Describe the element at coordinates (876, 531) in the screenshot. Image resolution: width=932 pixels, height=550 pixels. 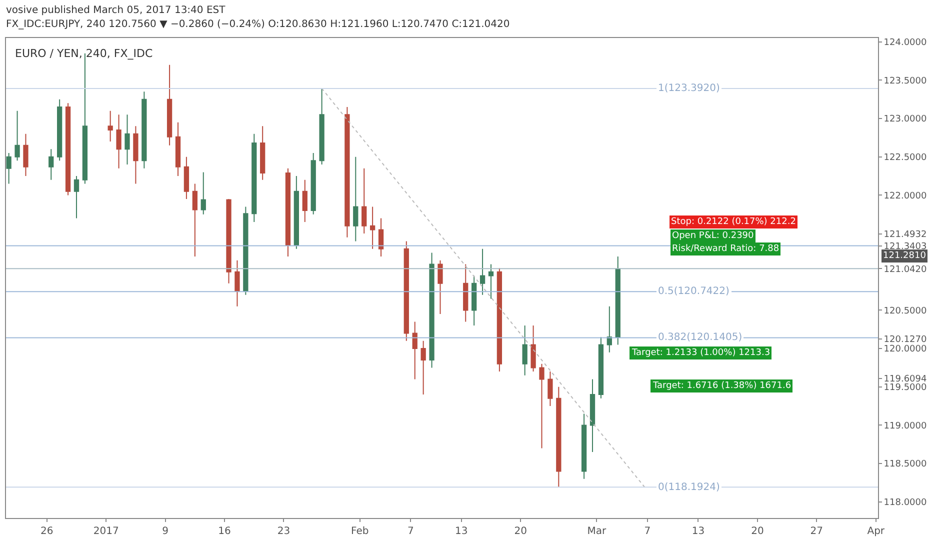
I see `x-tick-label: Apr` at that location.